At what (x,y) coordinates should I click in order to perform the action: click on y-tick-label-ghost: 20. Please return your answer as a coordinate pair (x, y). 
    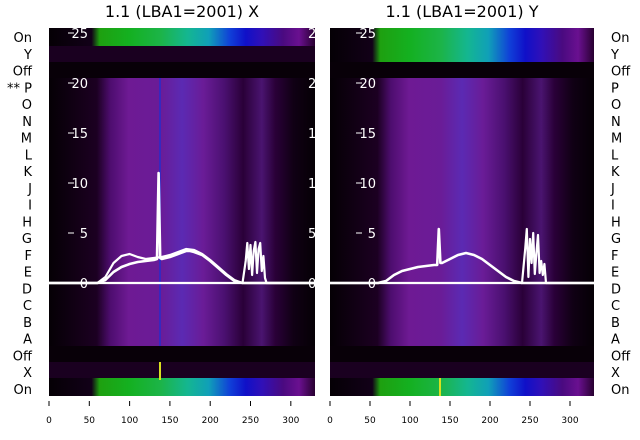
    Looking at the image, I should click on (316, 84).